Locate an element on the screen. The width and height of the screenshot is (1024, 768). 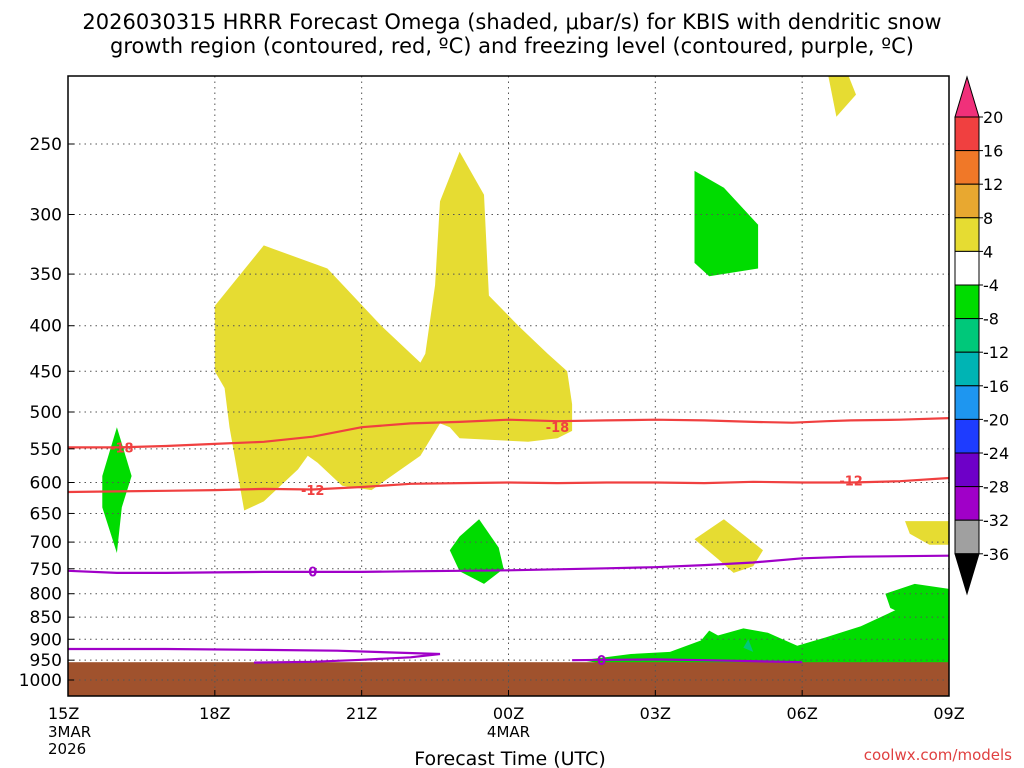
y-tick-label-500: 500 is located at coordinates (46, 413).